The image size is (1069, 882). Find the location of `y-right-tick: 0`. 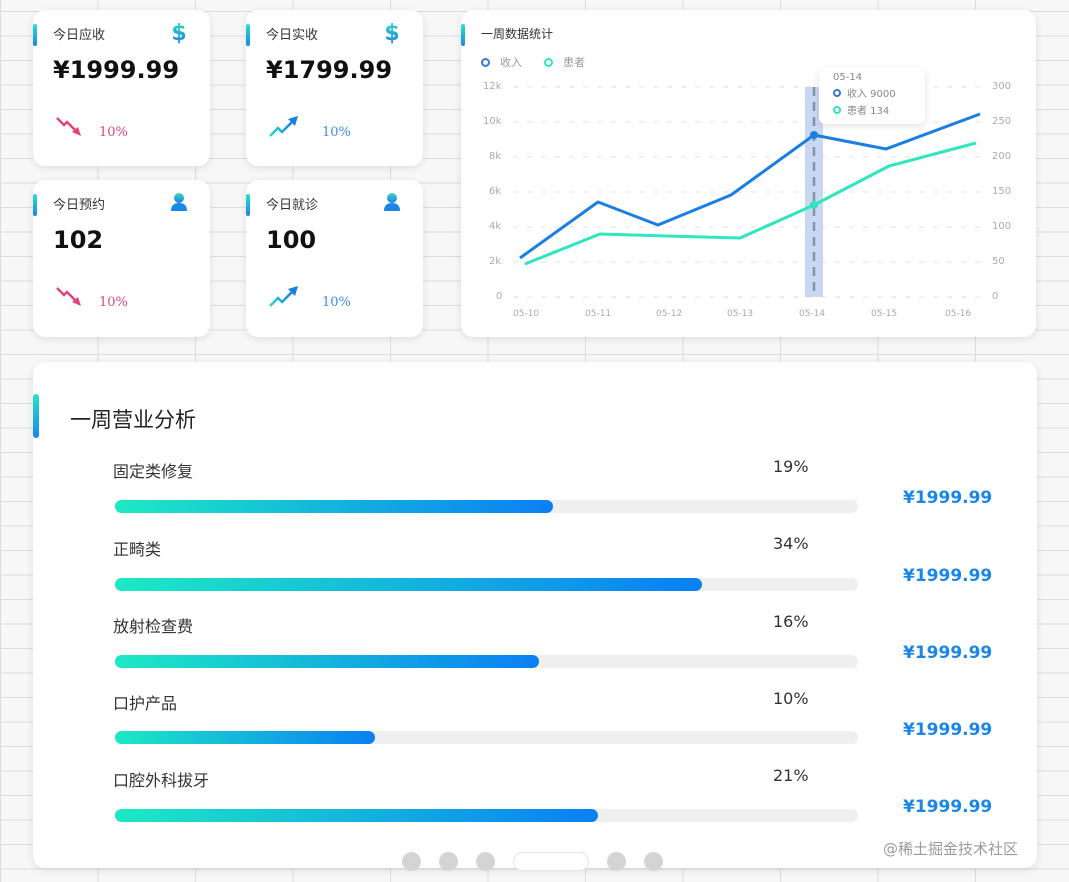

y-right-tick: 0 is located at coordinates (995, 296).